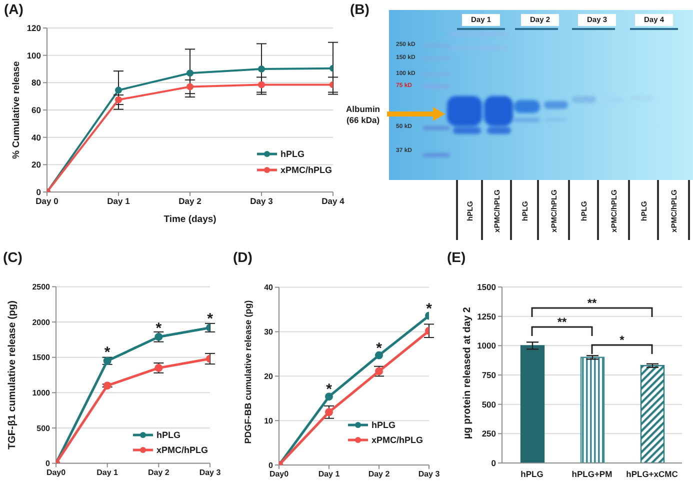 This screenshot has height=482, width=693. I want to click on y-axis-title: PDGF-BB cumulative release (pg), so click(248, 372).